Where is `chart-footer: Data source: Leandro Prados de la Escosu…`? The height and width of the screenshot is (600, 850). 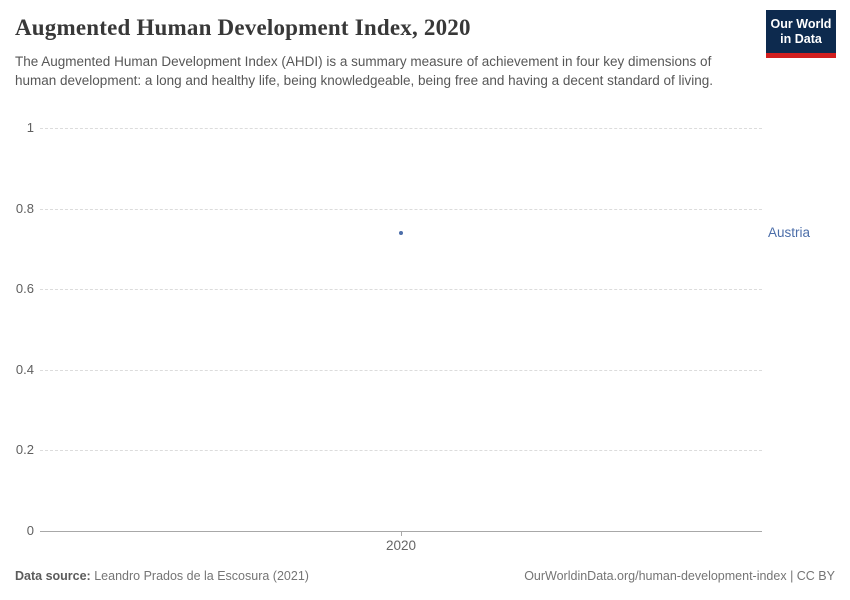 chart-footer: Data source: Leandro Prados de la Escosu… is located at coordinates (425, 576).